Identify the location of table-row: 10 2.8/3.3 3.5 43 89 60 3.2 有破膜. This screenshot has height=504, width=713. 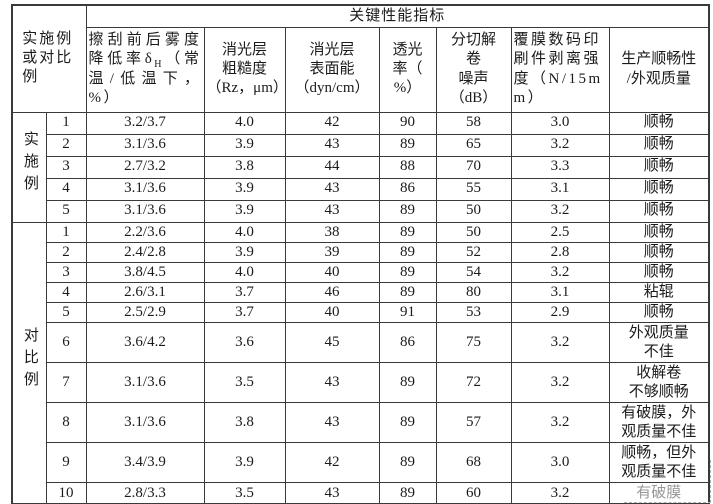
(361, 493).